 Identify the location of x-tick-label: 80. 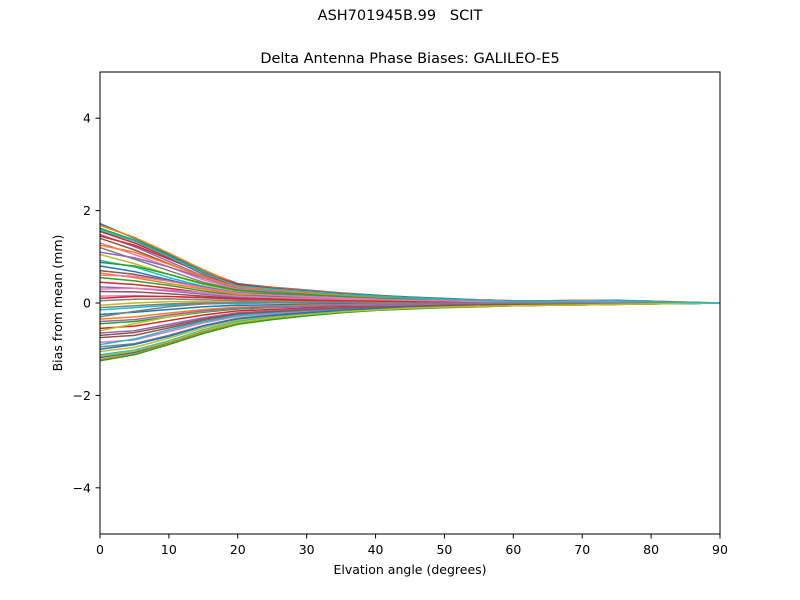
(651, 549).